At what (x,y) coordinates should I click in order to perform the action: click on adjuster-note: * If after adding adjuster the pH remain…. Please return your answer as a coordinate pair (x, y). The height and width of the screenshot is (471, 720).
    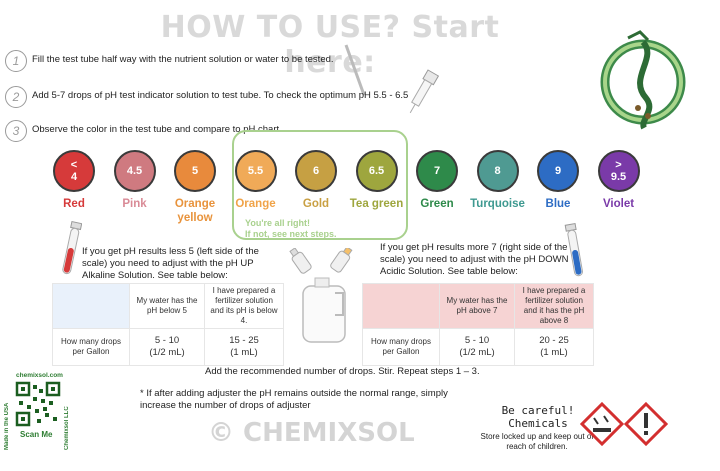
    Looking at the image, I should click on (294, 399).